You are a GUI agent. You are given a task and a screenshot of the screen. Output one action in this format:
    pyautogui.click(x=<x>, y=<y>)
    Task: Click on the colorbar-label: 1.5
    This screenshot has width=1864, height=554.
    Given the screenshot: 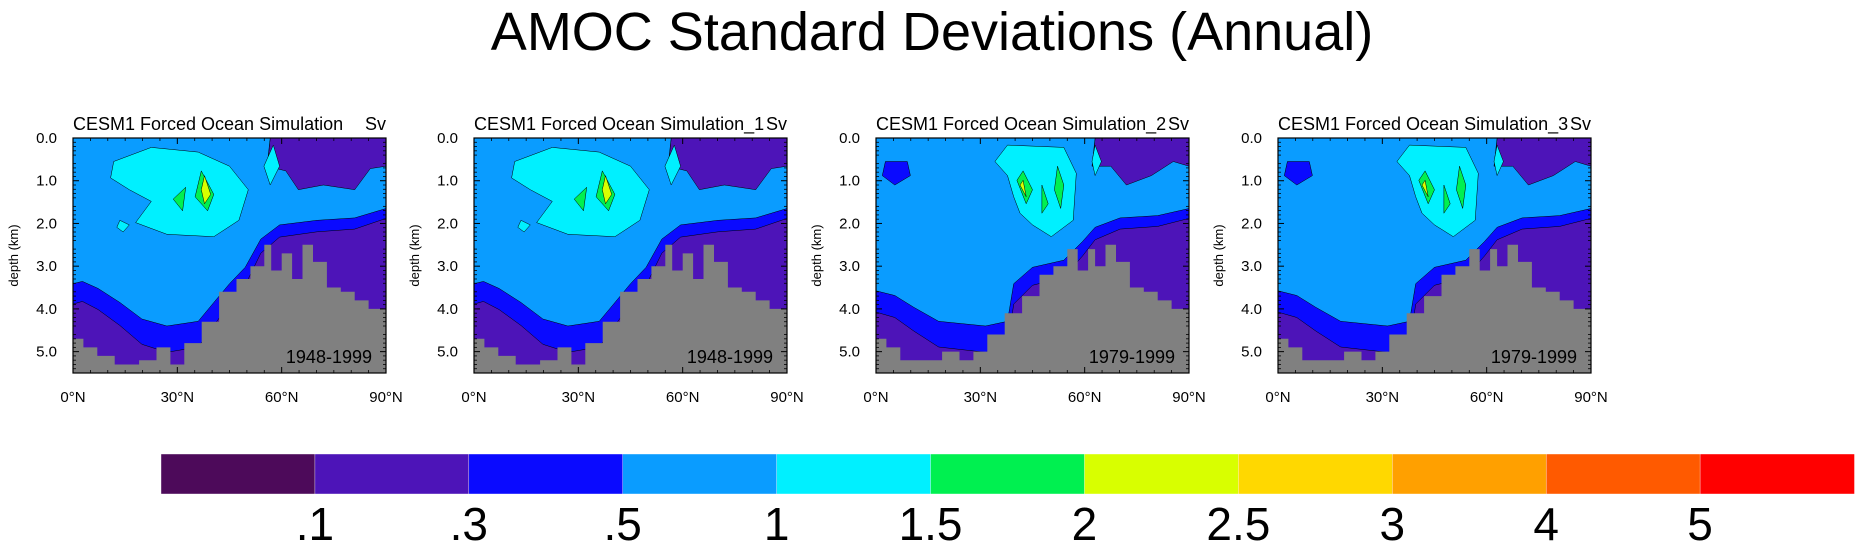 What is the action you would take?
    pyautogui.click(x=931, y=523)
    